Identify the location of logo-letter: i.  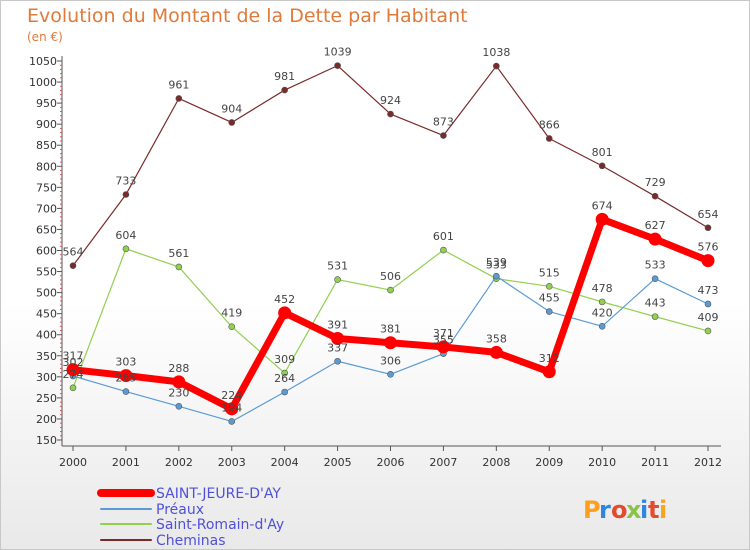
(644, 510).